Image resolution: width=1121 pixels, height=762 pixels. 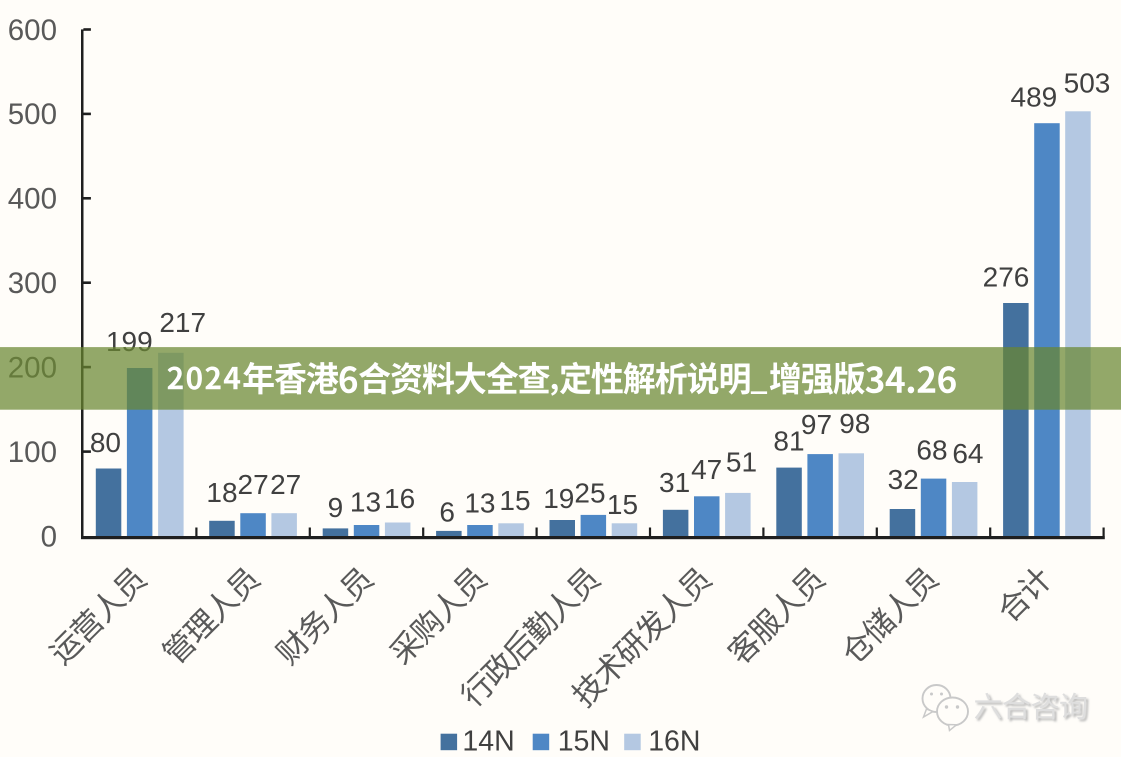 What do you see at coordinates (32, 199) in the screenshot?
I see `svg-text: 400` at bounding box center [32, 199].